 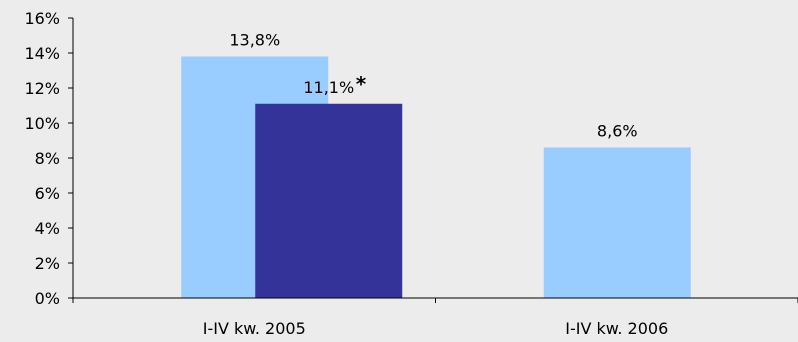 What do you see at coordinates (42, 18) in the screenshot?
I see `y-tick-label: 16%` at bounding box center [42, 18].